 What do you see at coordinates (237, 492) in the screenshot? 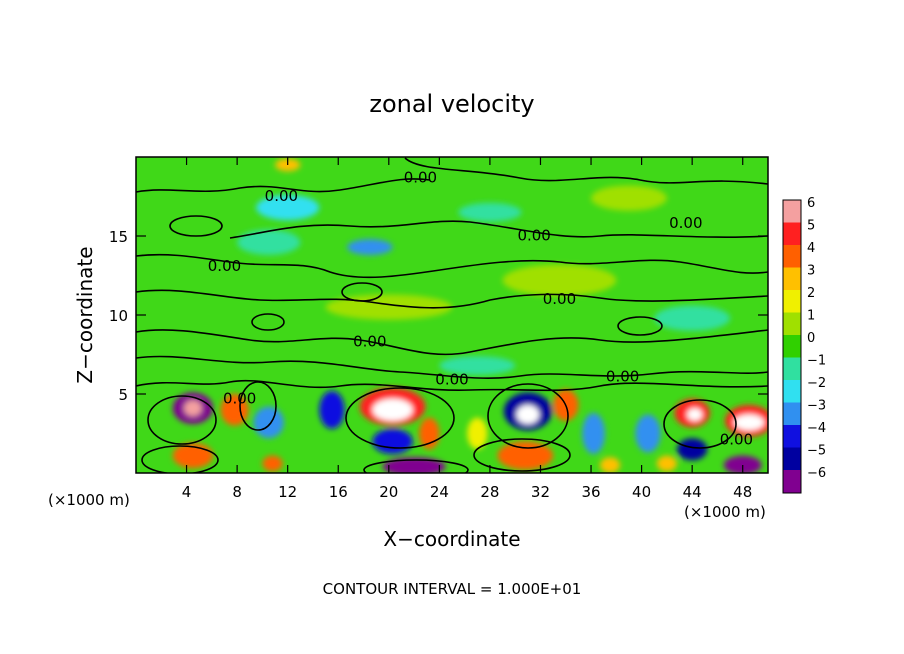
I see `x-tick-label: 8` at bounding box center [237, 492].